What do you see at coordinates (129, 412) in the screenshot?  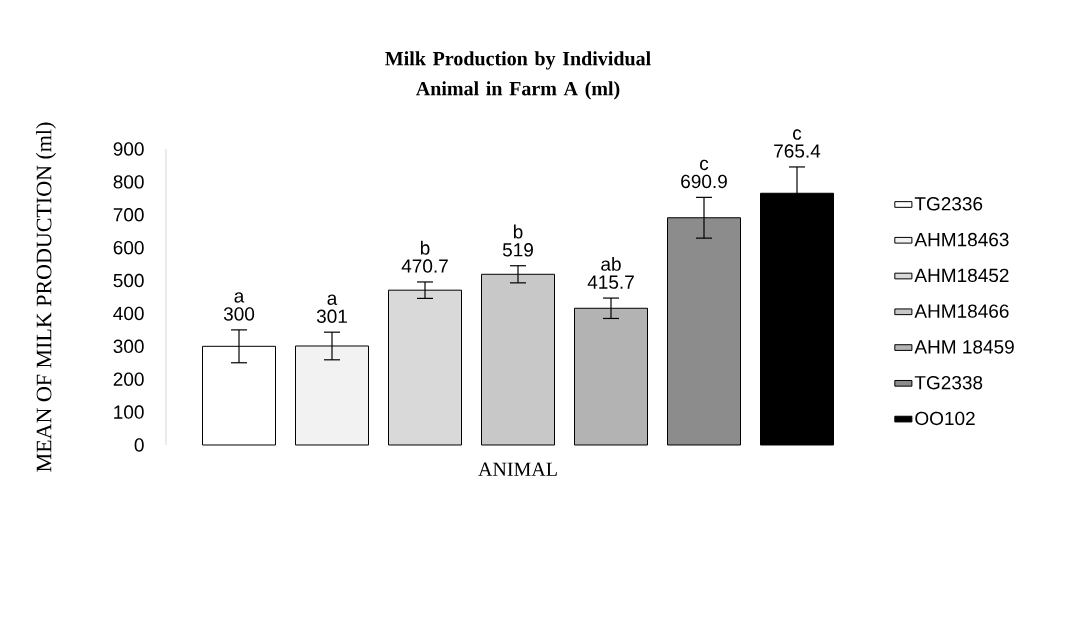 I see `y-tick-label: 100` at bounding box center [129, 412].